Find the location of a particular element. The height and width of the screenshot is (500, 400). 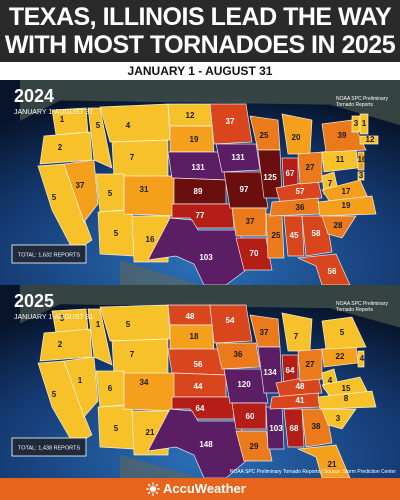

value-label-ne: 56 is located at coordinates (198, 364).